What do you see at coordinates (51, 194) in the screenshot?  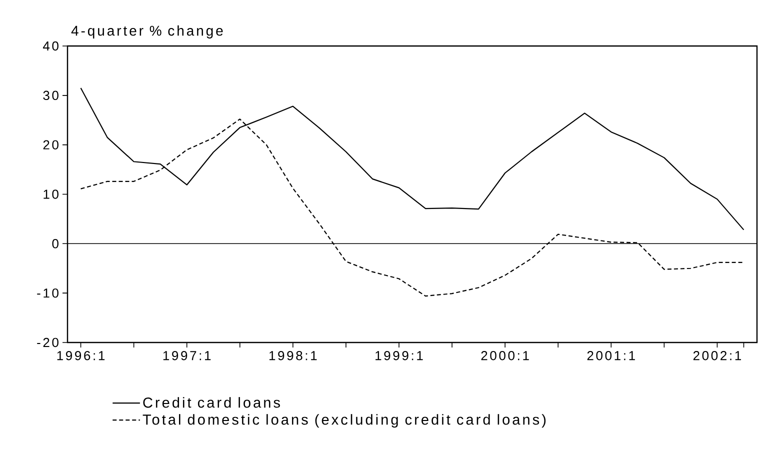 I see `y-tick-label: 10` at bounding box center [51, 194].